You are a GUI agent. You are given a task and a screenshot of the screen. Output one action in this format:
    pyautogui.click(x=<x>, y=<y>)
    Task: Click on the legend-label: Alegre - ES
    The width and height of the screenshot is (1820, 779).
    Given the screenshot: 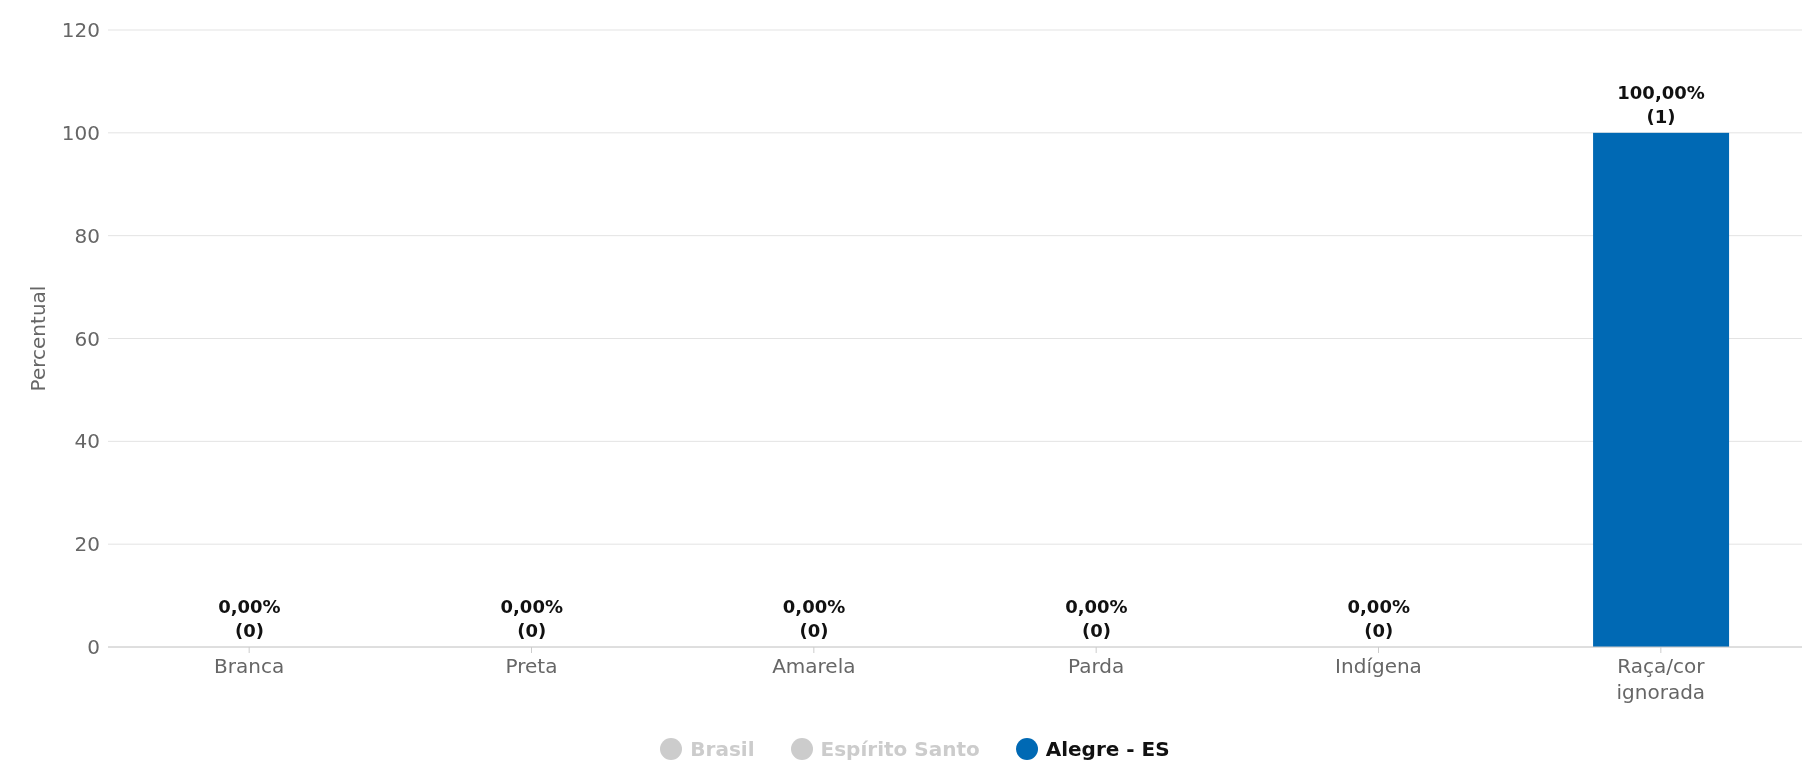 What is the action you would take?
    pyautogui.click(x=1107, y=749)
    